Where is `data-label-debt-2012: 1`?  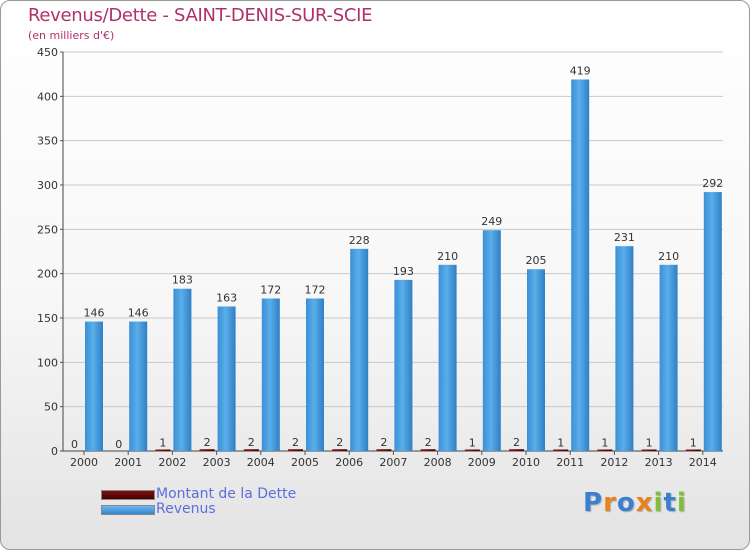 data-label-debt-2012: 1 is located at coordinates (604, 443).